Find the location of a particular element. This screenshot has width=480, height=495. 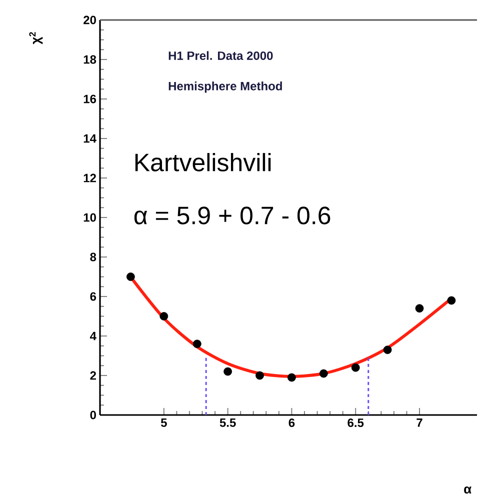

annotation: Hemisphere Method is located at coordinates (225, 87).